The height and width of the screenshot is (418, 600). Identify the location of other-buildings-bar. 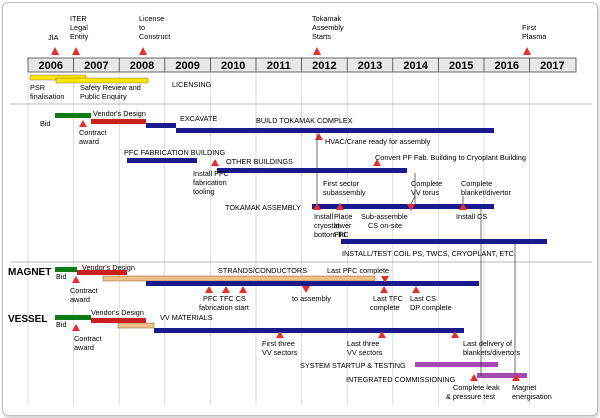
(312, 170).